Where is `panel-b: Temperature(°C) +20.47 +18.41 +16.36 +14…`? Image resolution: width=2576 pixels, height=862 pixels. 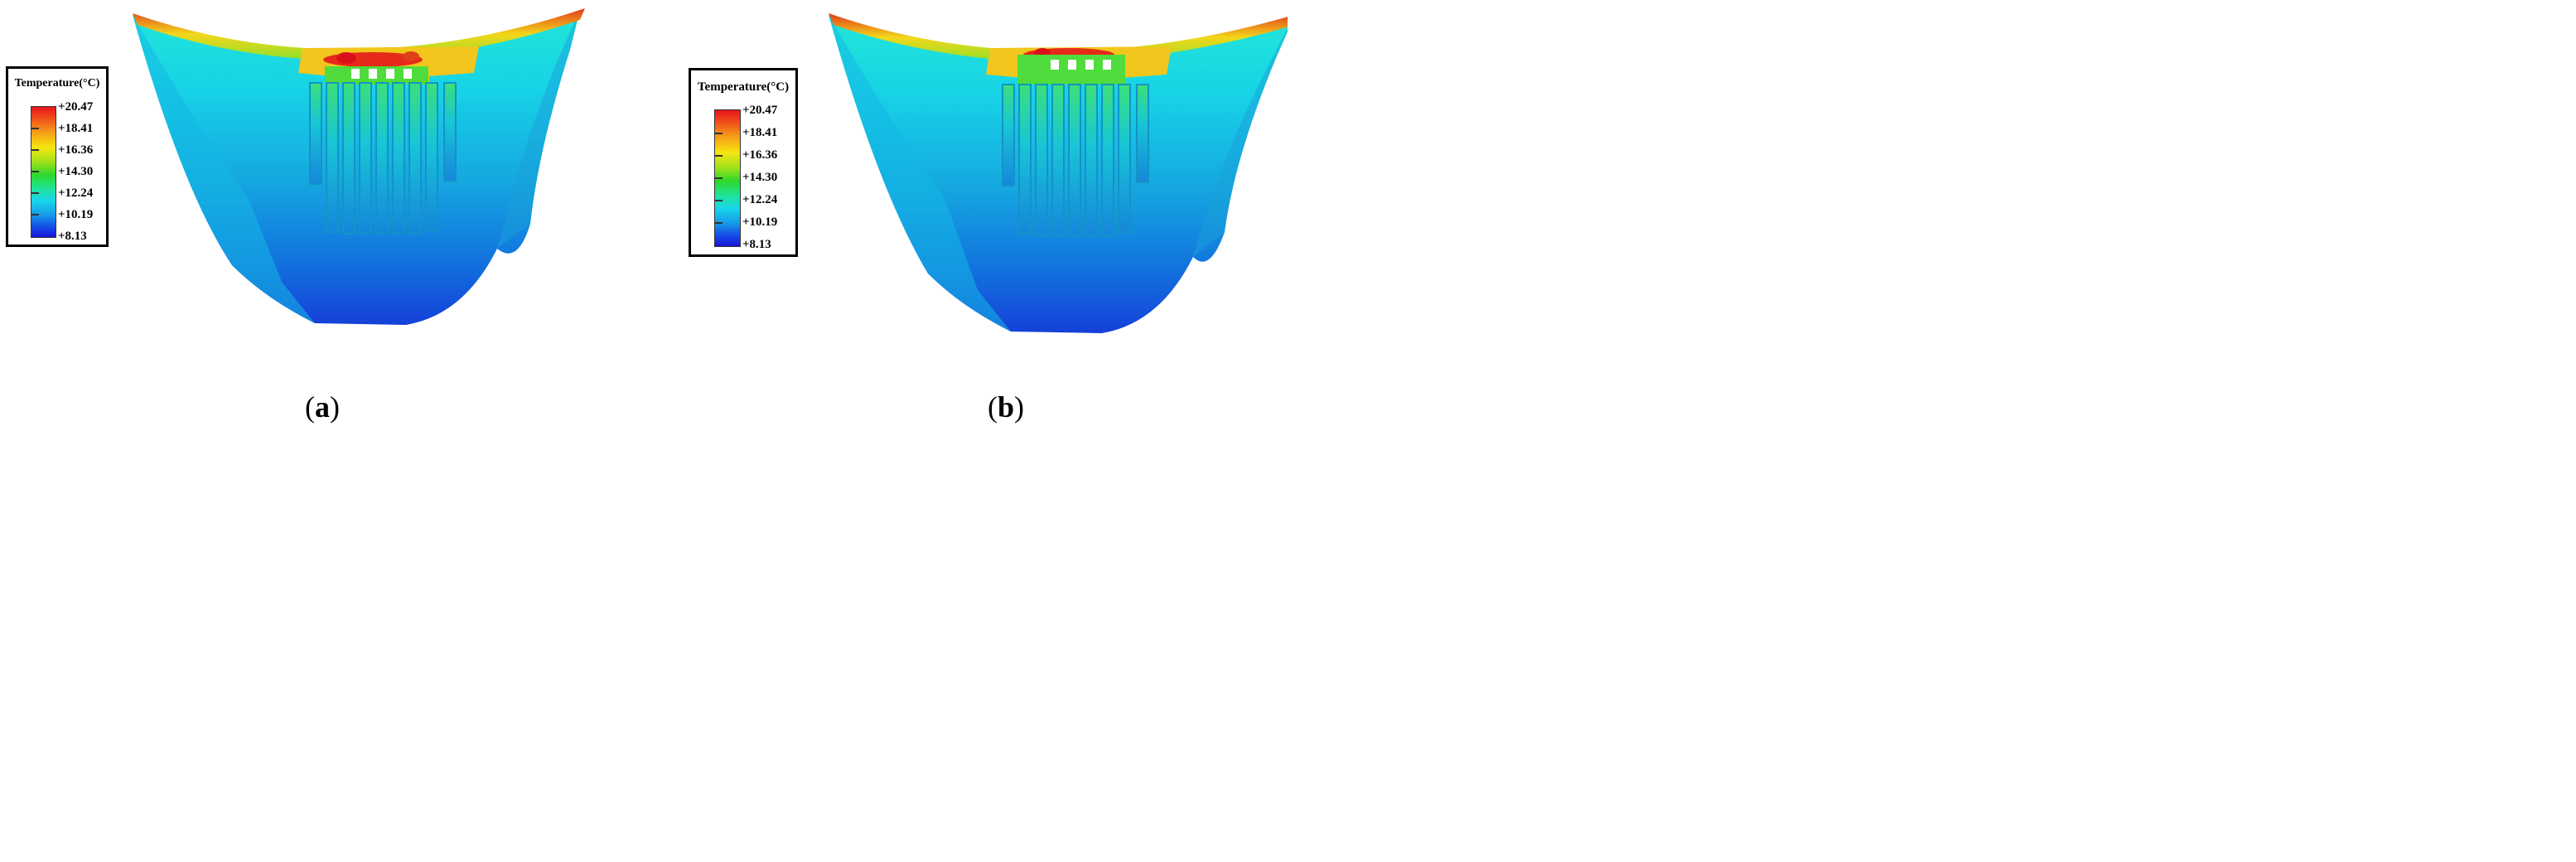
panel-b: Temperature(°C) +20.47 +18.41 +16.36 +14… is located at coordinates (988, 218).